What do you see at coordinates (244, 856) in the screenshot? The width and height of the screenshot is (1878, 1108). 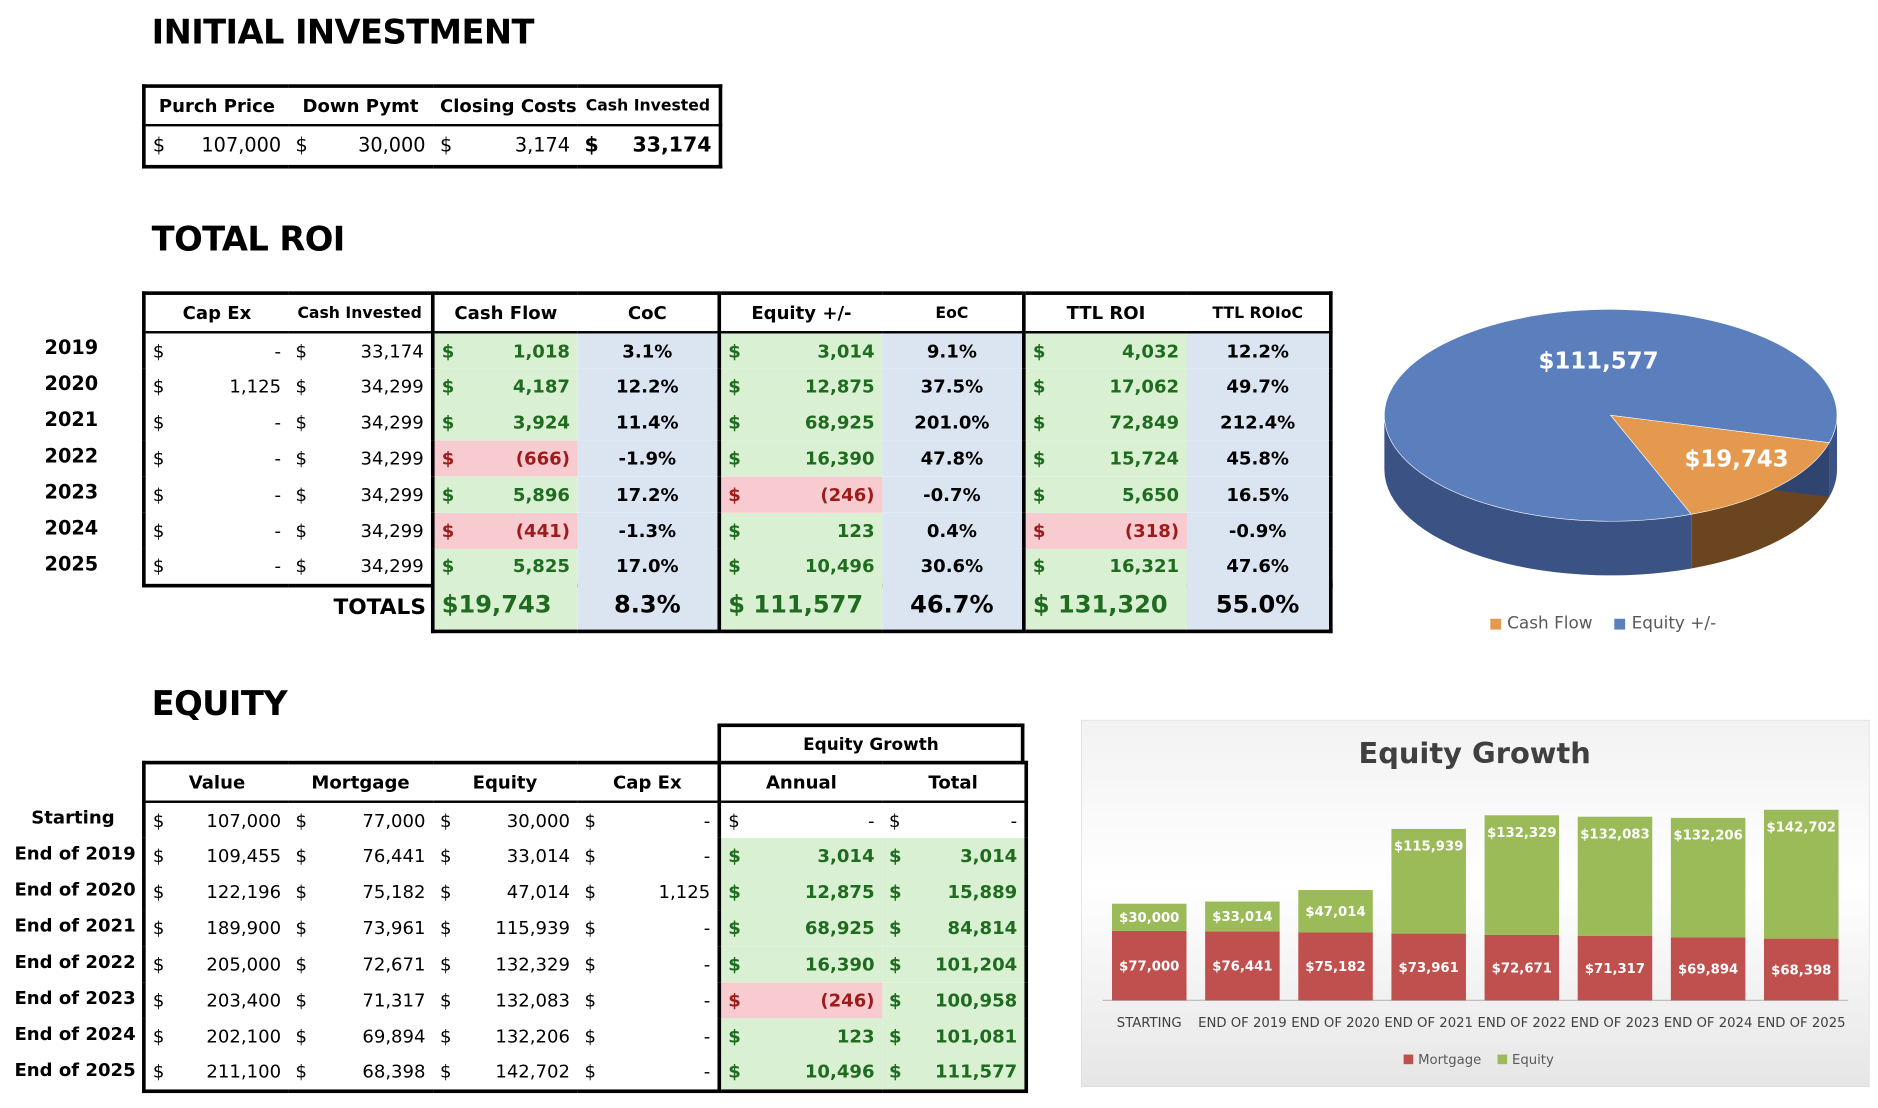 I see `value-cell: 109,455` at bounding box center [244, 856].